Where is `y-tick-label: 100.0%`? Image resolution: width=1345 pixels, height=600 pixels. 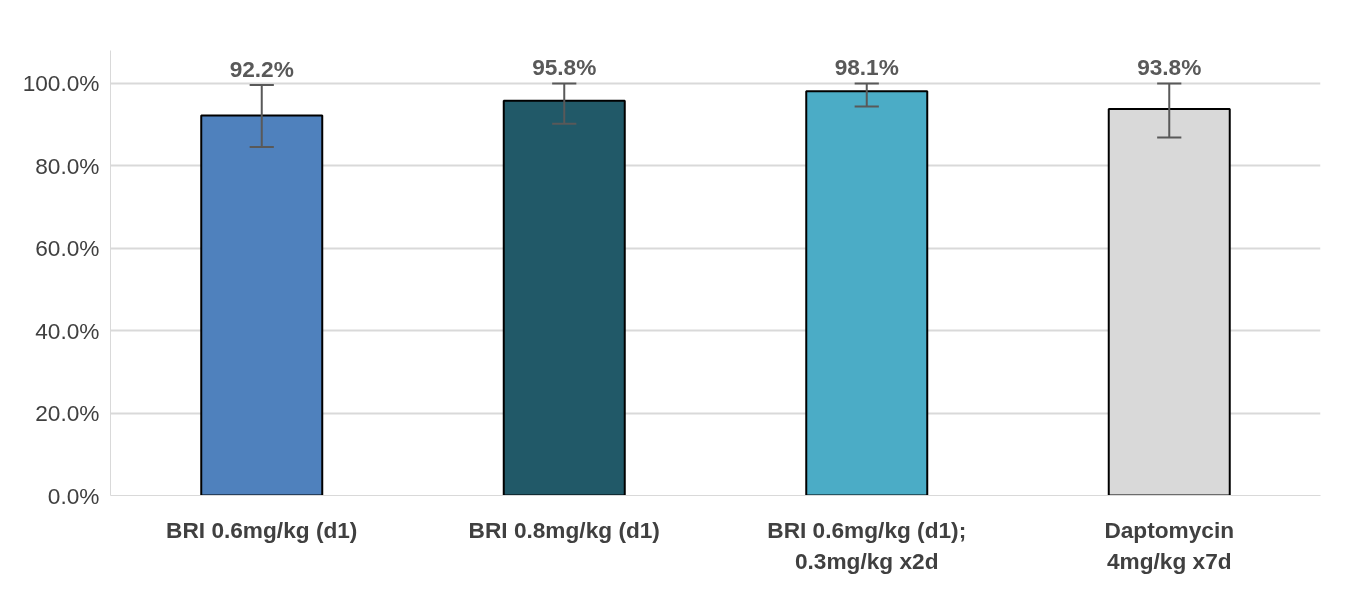
y-tick-label: 100.0% is located at coordinates (61, 83).